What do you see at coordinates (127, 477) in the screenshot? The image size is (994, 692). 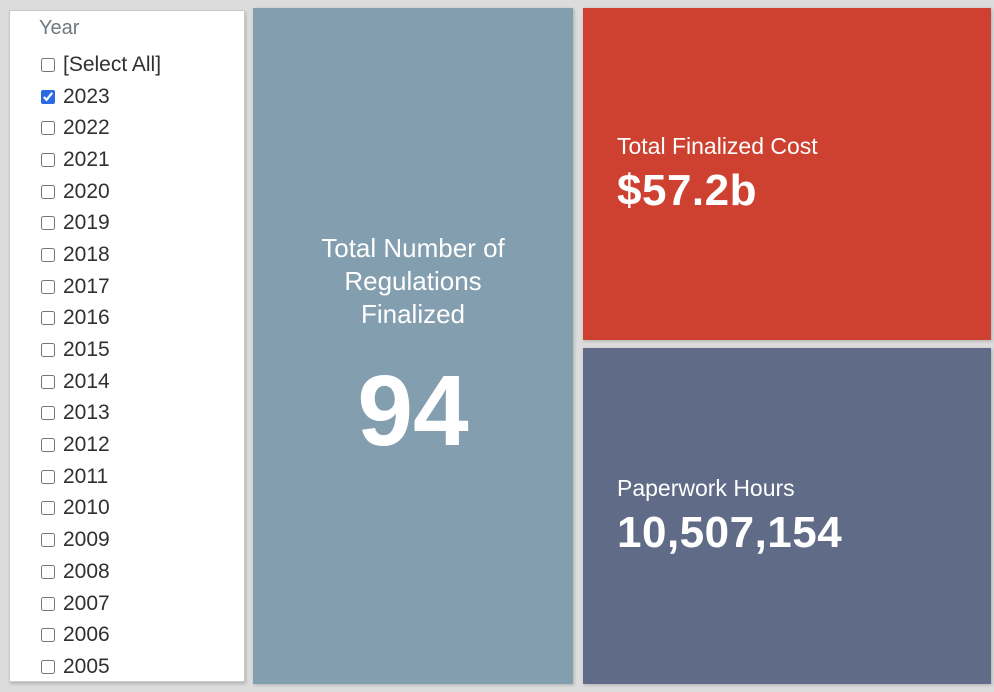 I see `year-filter-option: 2011` at bounding box center [127, 477].